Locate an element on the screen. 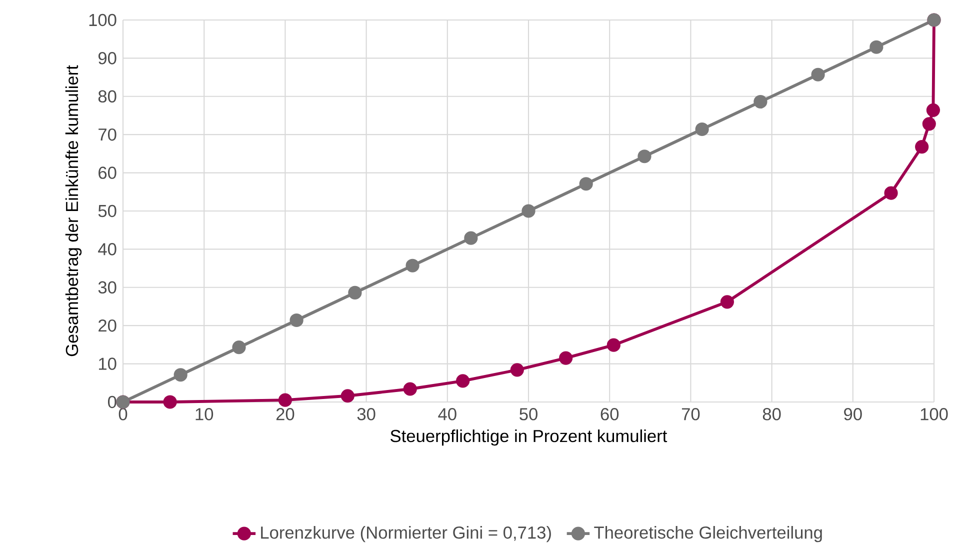  y-axis-title: Gesamtbetrag der Einkünfte kumuliert is located at coordinates (73, 210).